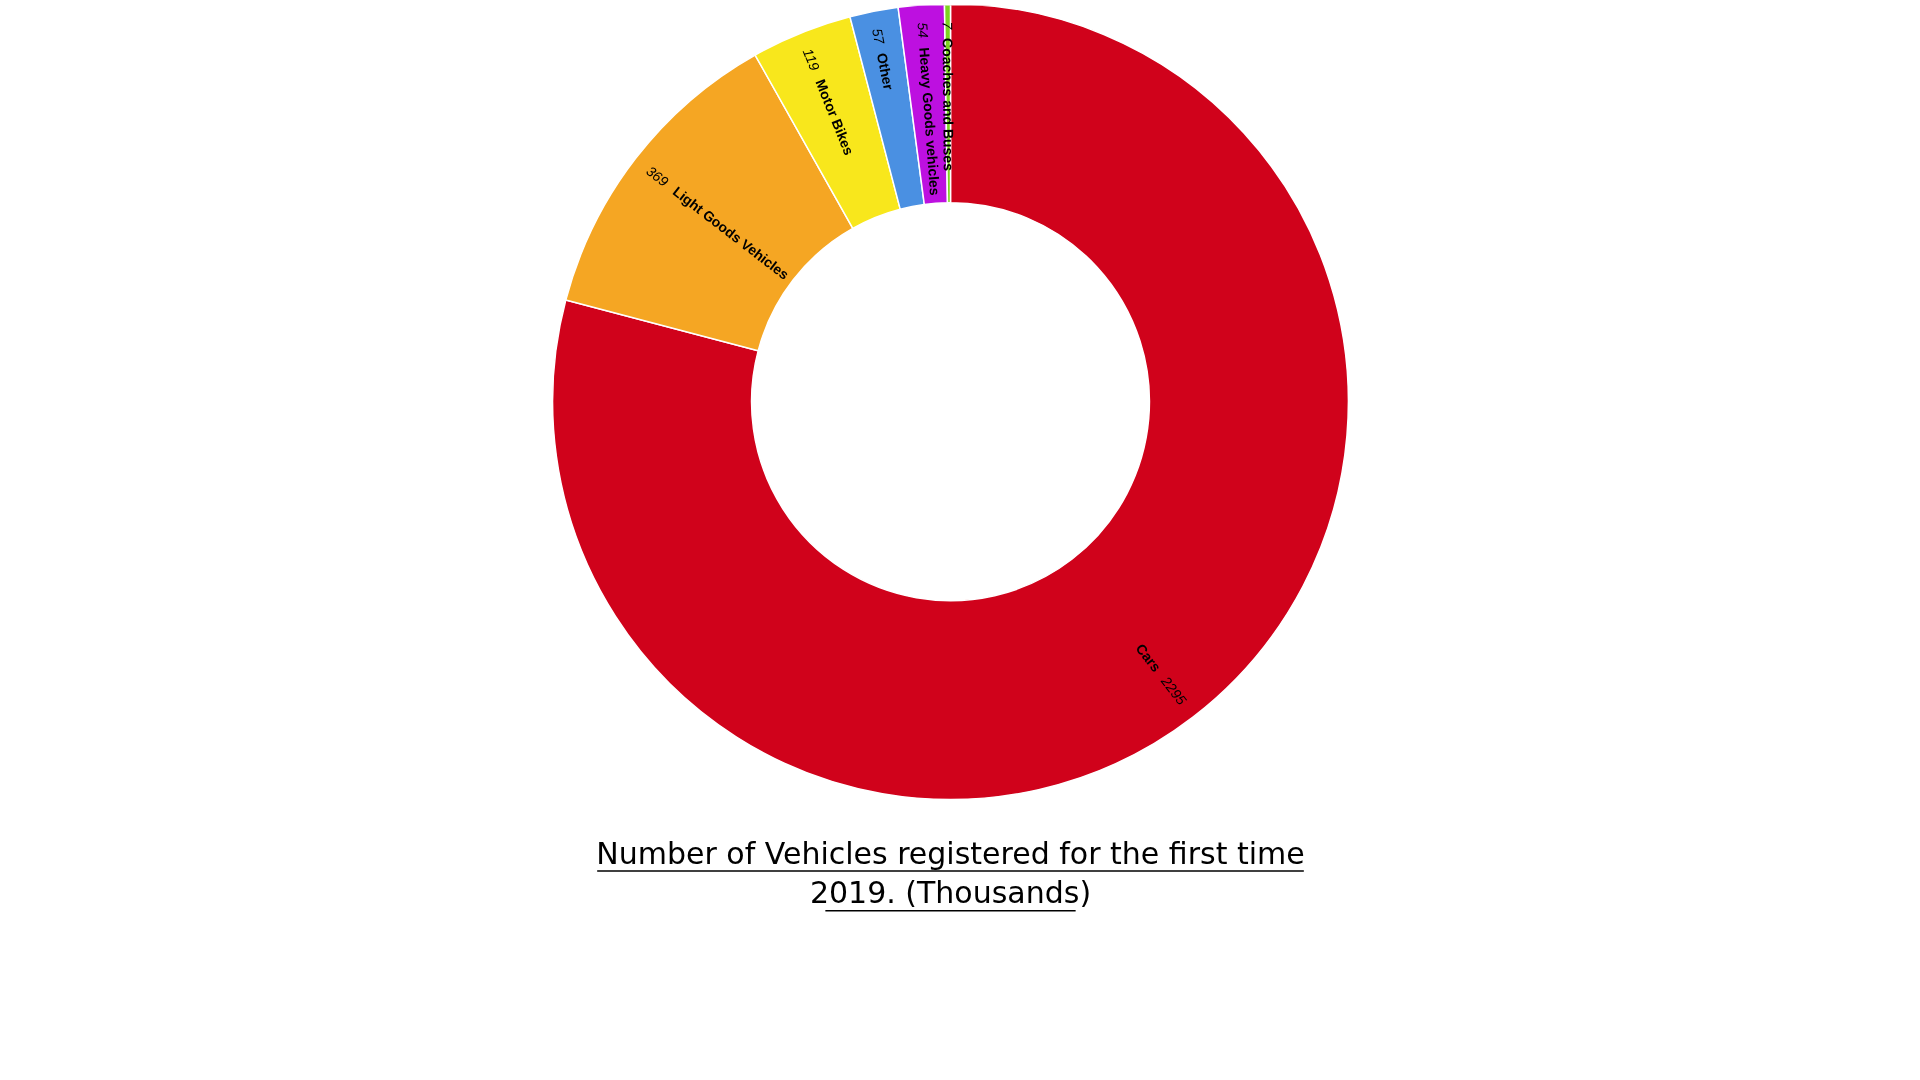 The image size is (1920, 1080). Describe the element at coordinates (948, 104) in the screenshot. I see `slice-label: Coaches and Buses` at that location.